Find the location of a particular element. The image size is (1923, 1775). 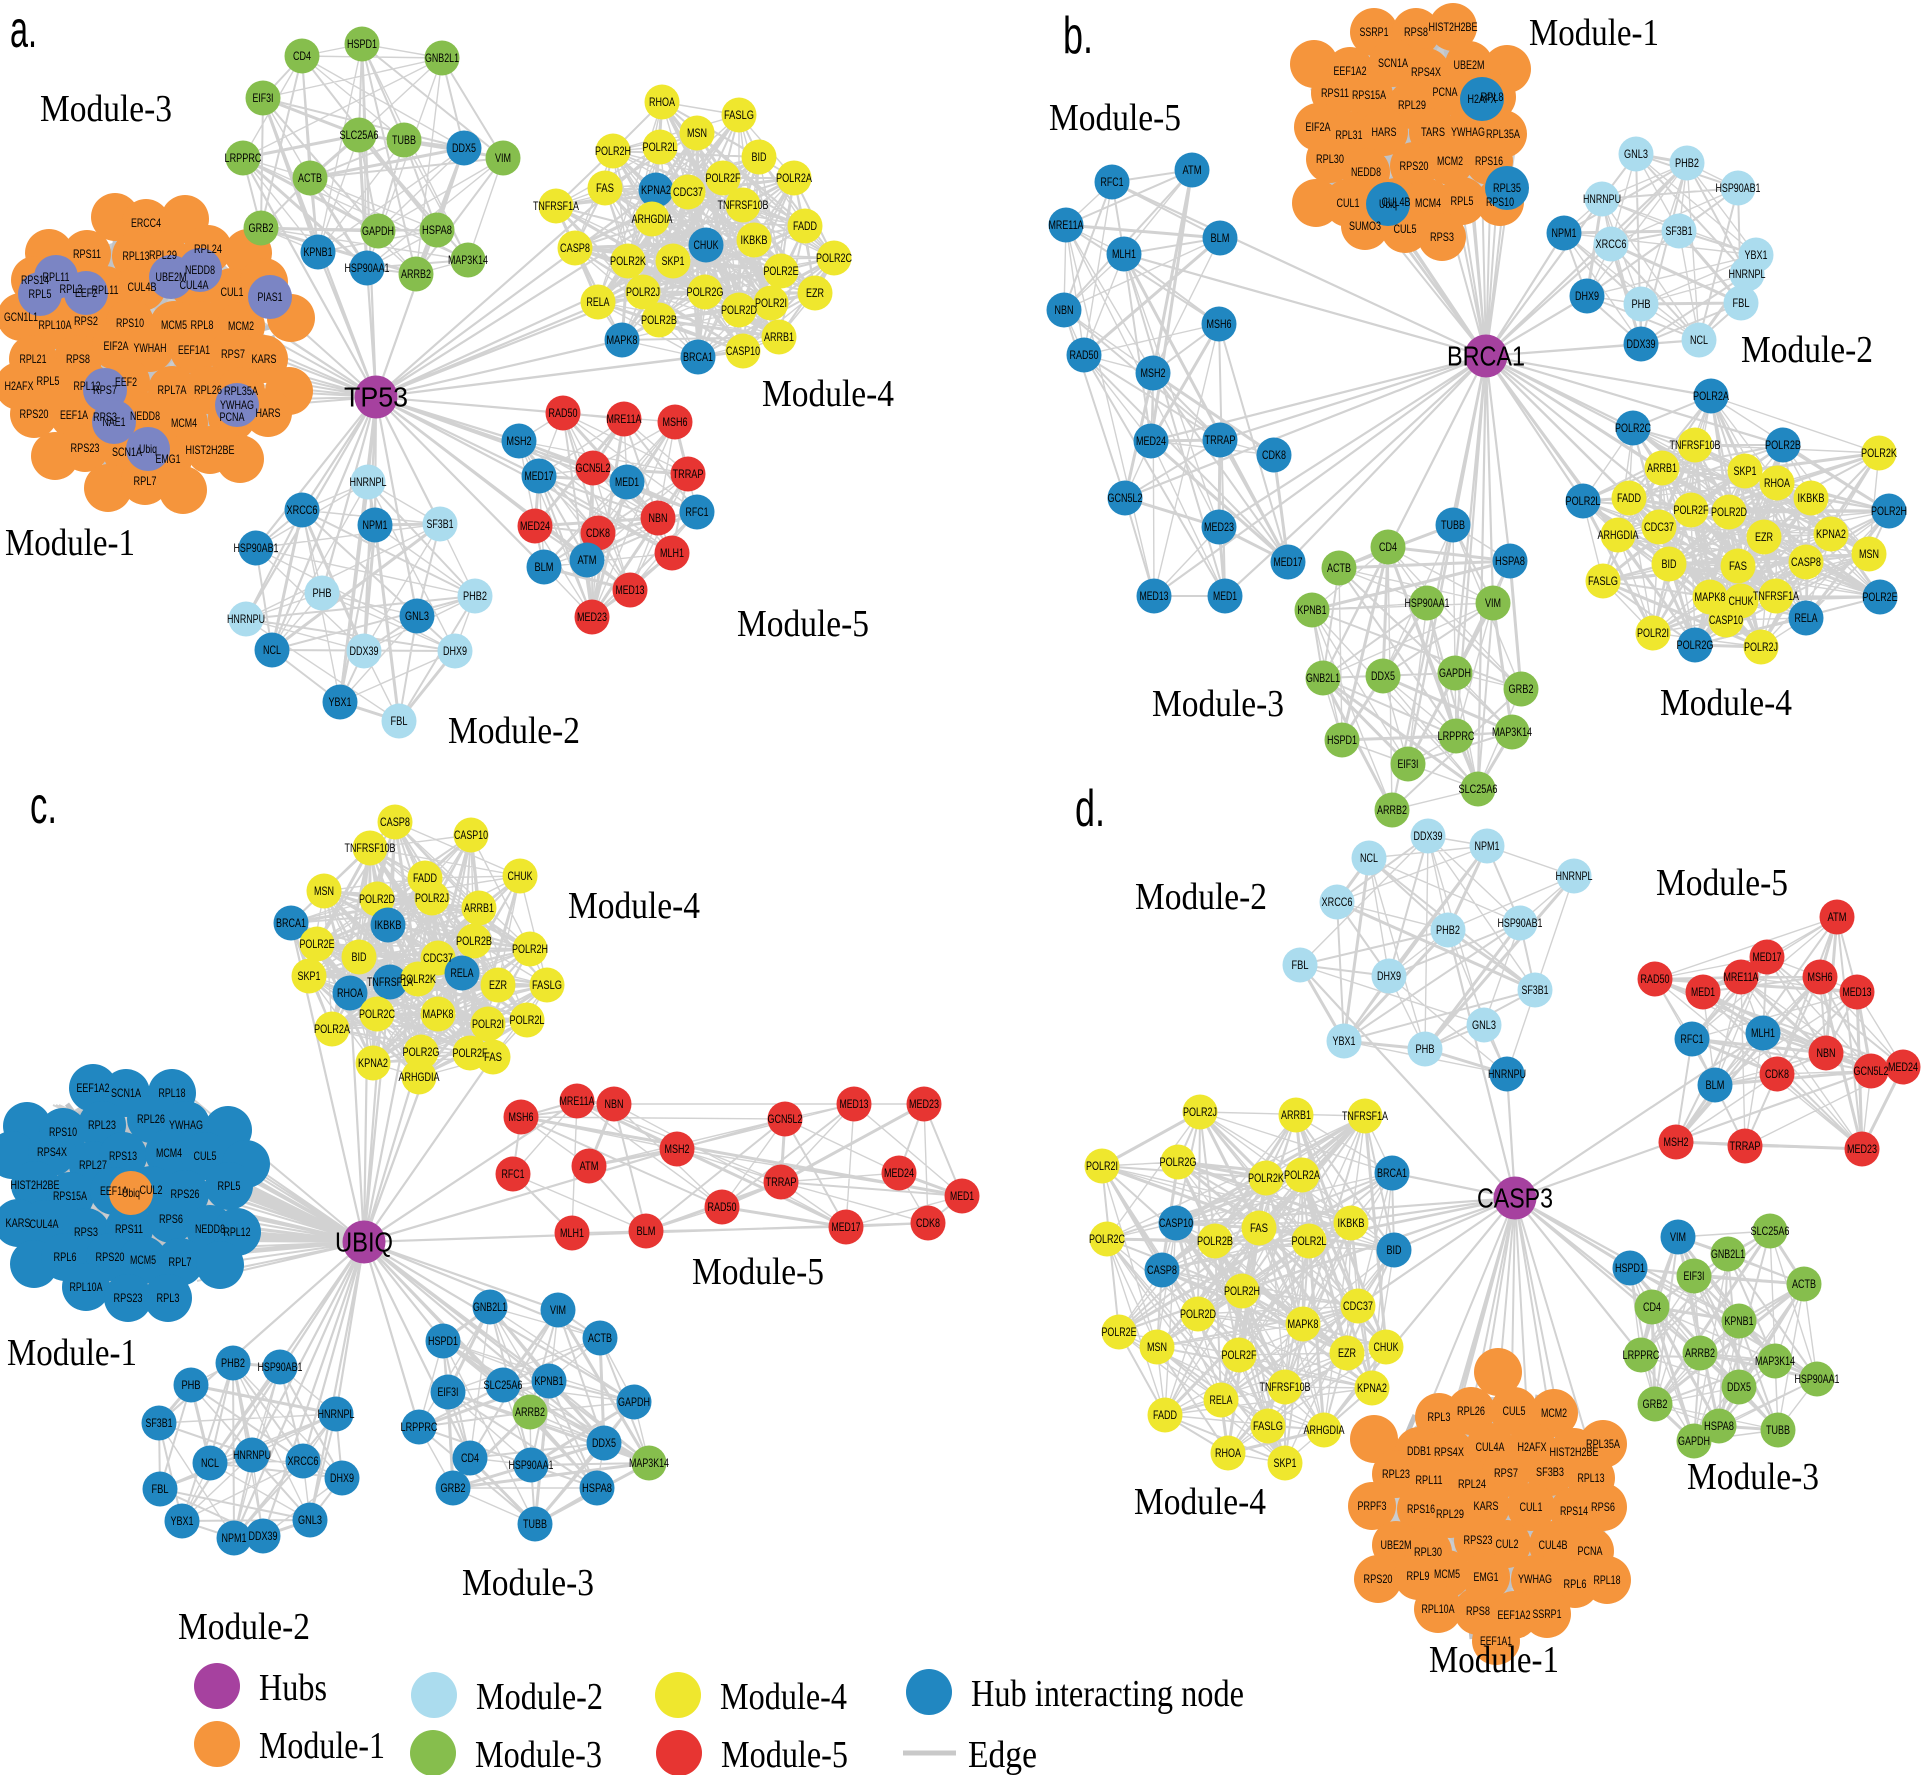

svg-text: Module-3 is located at coordinates (528, 1583).